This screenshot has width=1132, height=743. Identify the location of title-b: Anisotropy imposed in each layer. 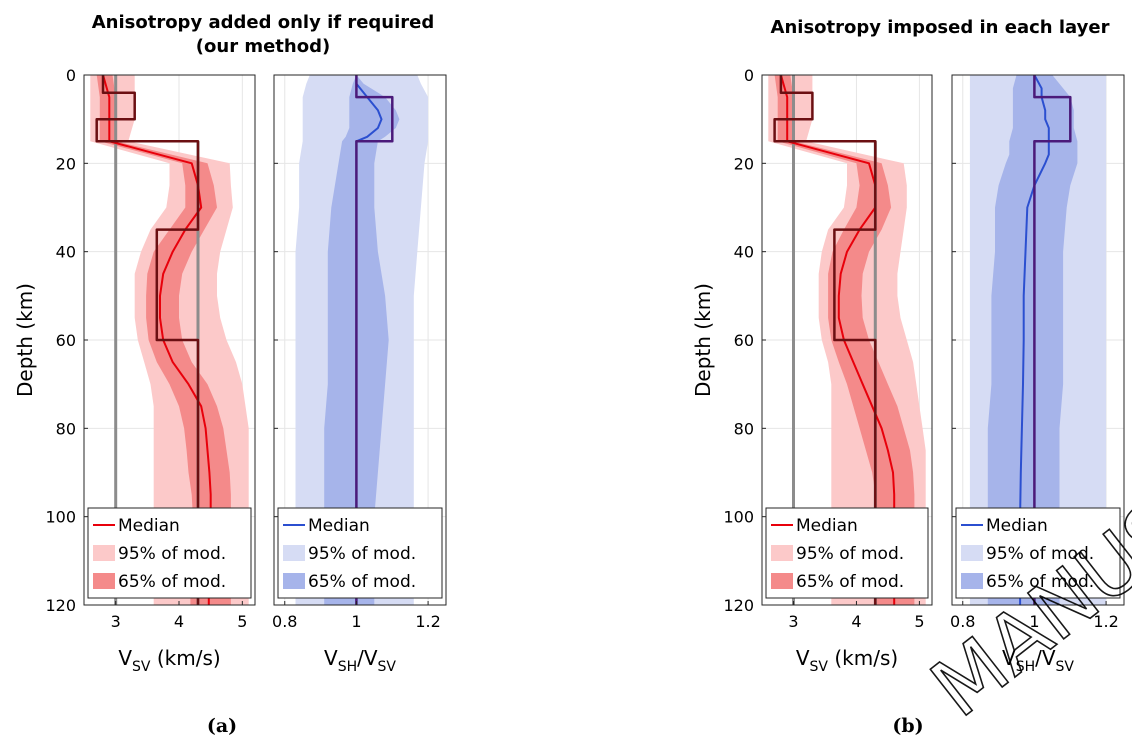
(940, 27).